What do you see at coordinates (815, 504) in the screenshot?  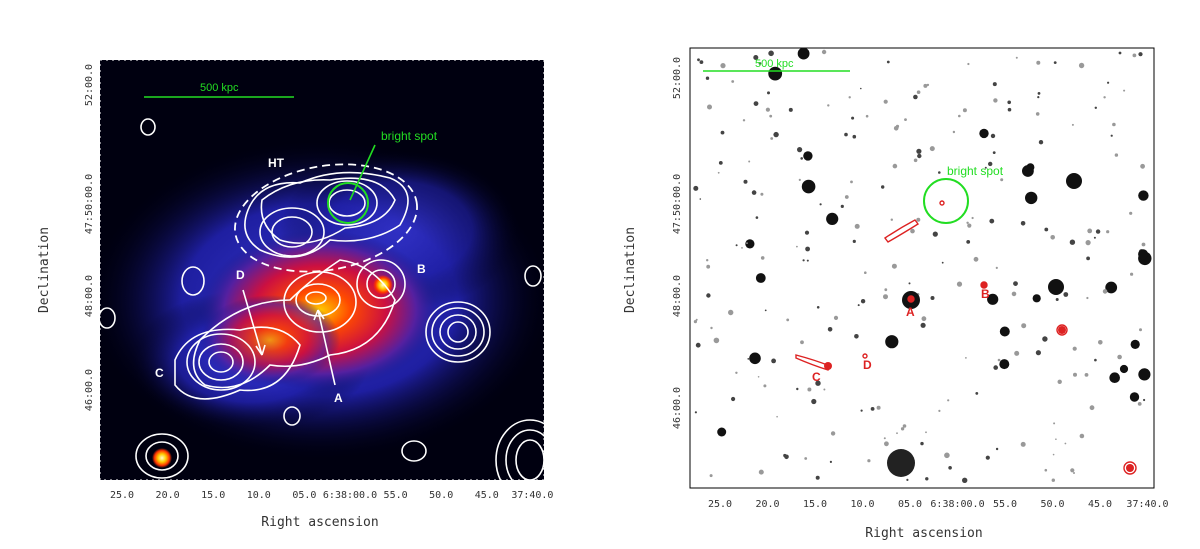 I see `x-tick-label: 15.0` at bounding box center [815, 504].